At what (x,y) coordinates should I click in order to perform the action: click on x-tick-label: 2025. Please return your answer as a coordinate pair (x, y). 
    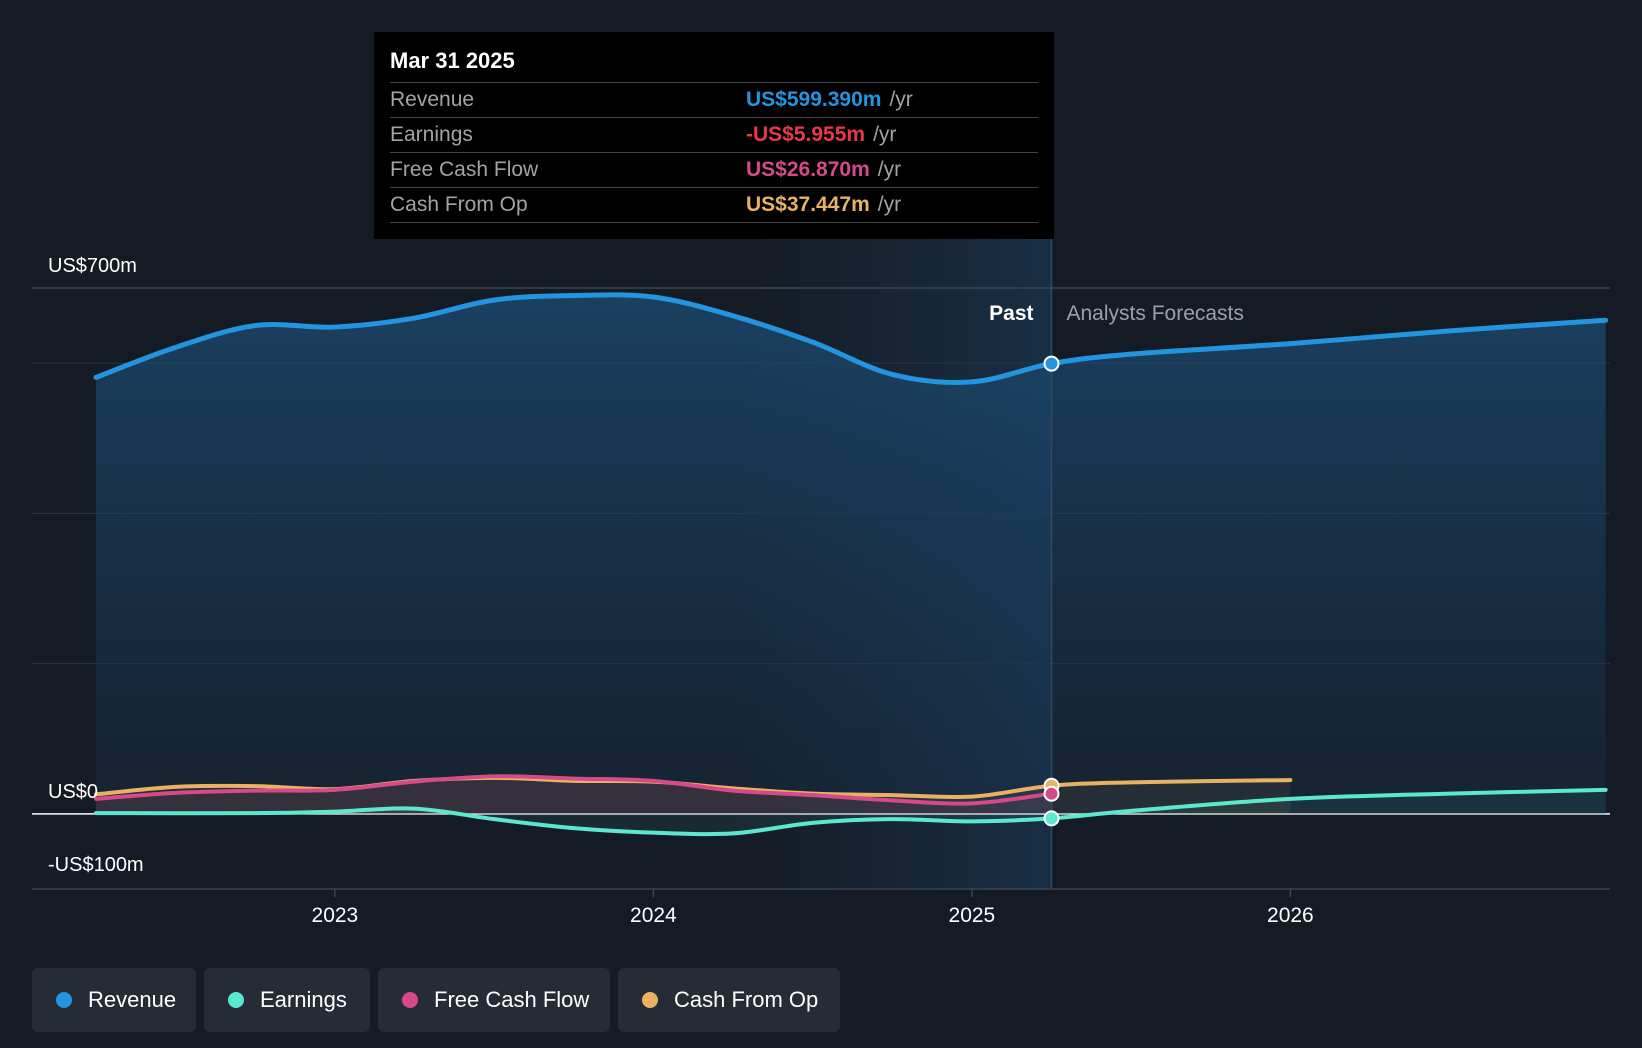
    Looking at the image, I should click on (972, 915).